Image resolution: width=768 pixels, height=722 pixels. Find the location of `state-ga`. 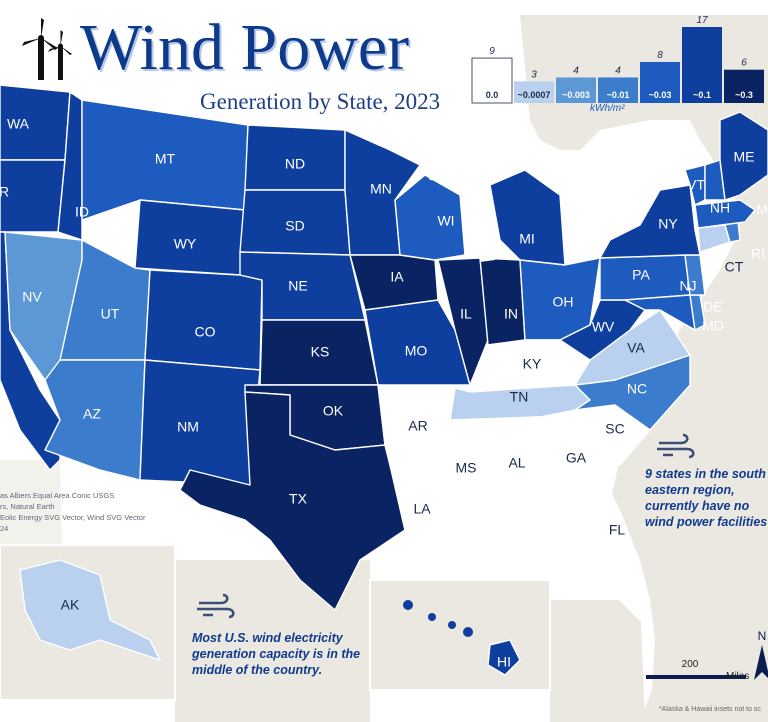

state-ga is located at coordinates (577, 455).